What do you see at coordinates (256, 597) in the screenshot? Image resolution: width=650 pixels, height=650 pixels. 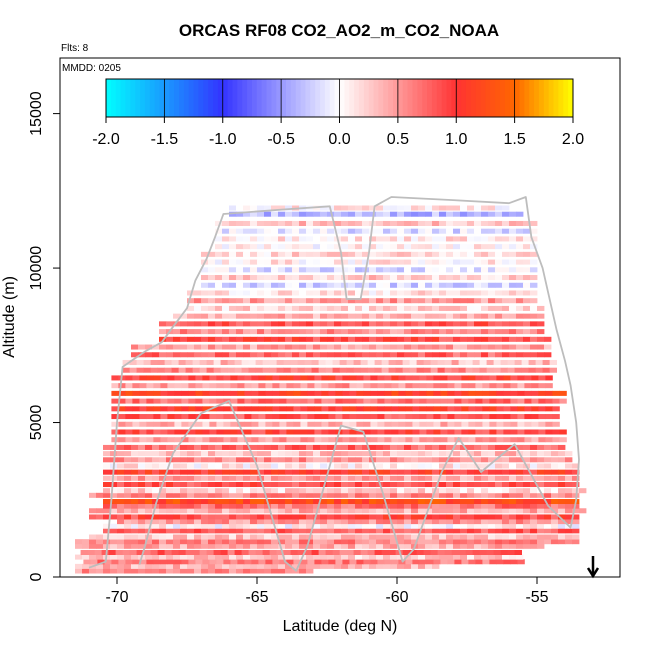 I see `x-tick-label: -65` at bounding box center [256, 597].